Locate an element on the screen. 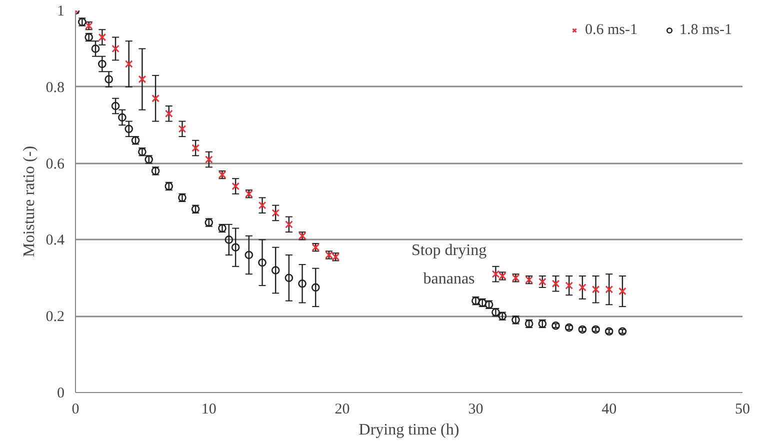 This screenshot has height=447, width=757. y-tick-label: 0.8 is located at coordinates (55, 88).